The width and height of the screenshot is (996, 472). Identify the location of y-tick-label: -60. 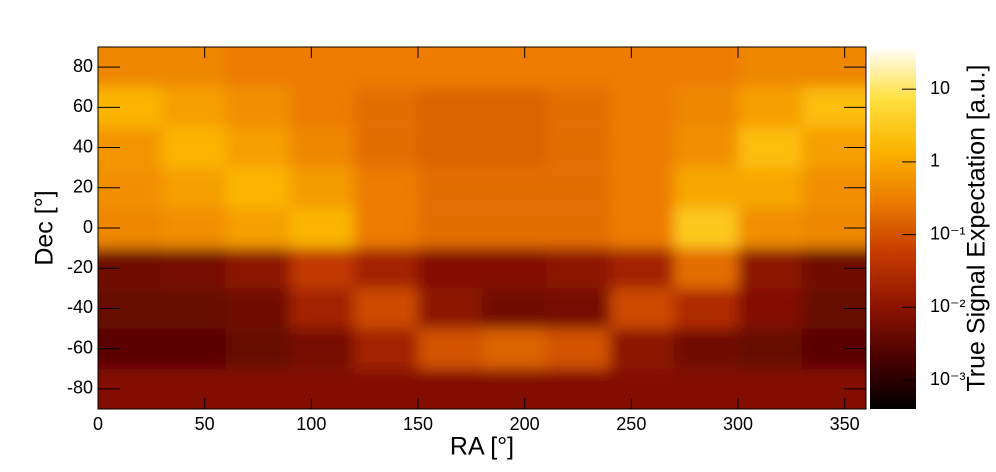
(80, 347).